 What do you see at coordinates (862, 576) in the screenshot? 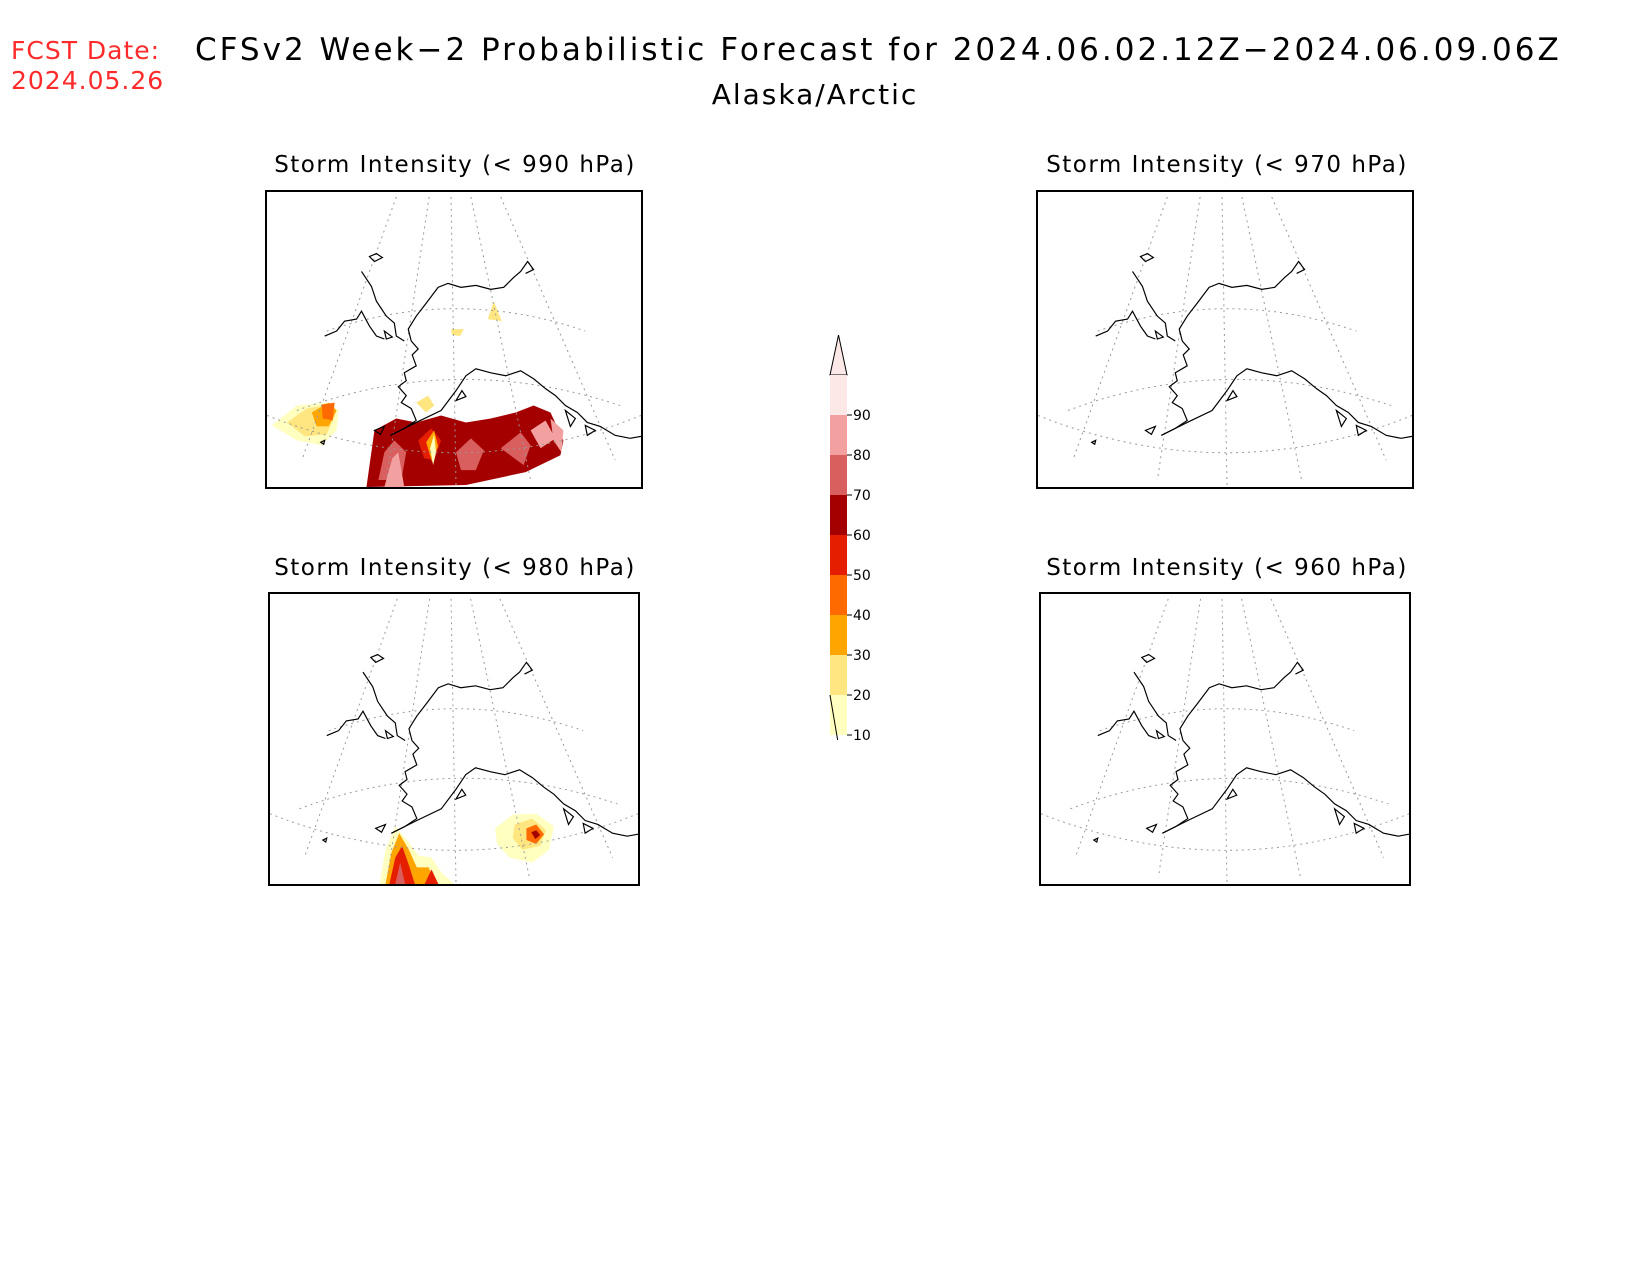
I see `colorbar-tick-label: 50` at bounding box center [862, 576].